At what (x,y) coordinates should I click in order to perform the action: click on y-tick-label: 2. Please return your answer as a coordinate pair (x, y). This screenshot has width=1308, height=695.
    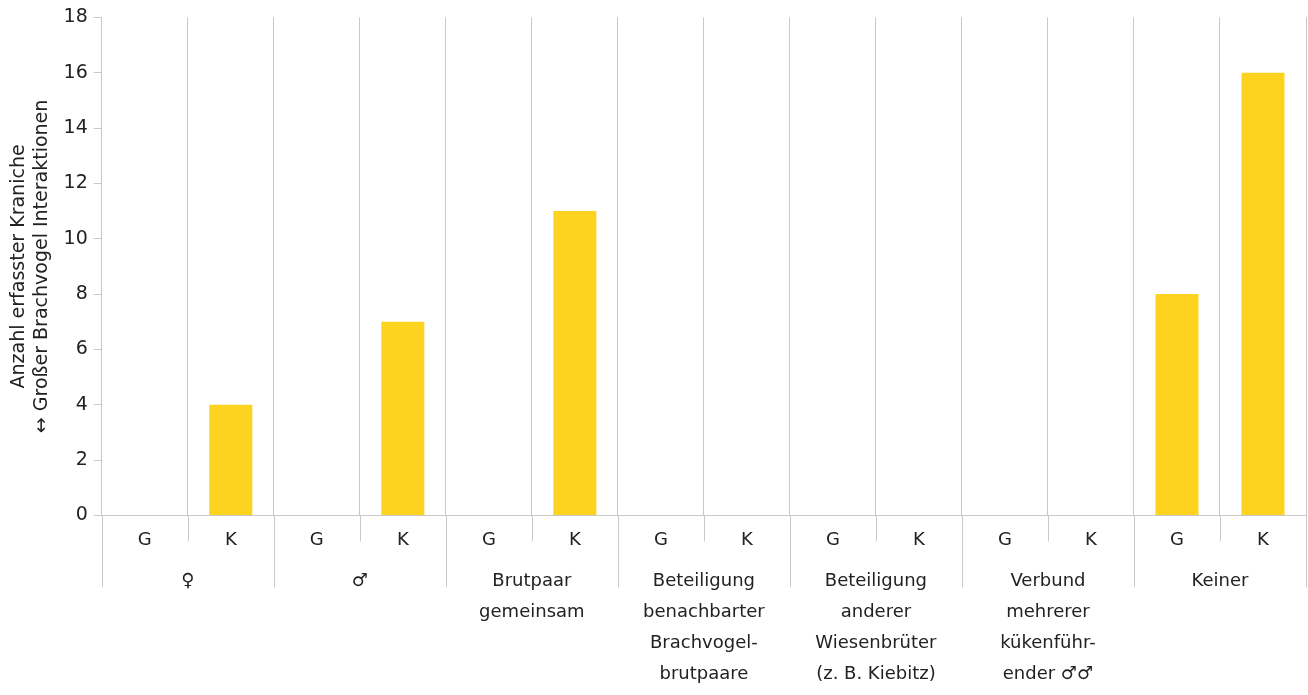
    Looking at the image, I should click on (81, 458).